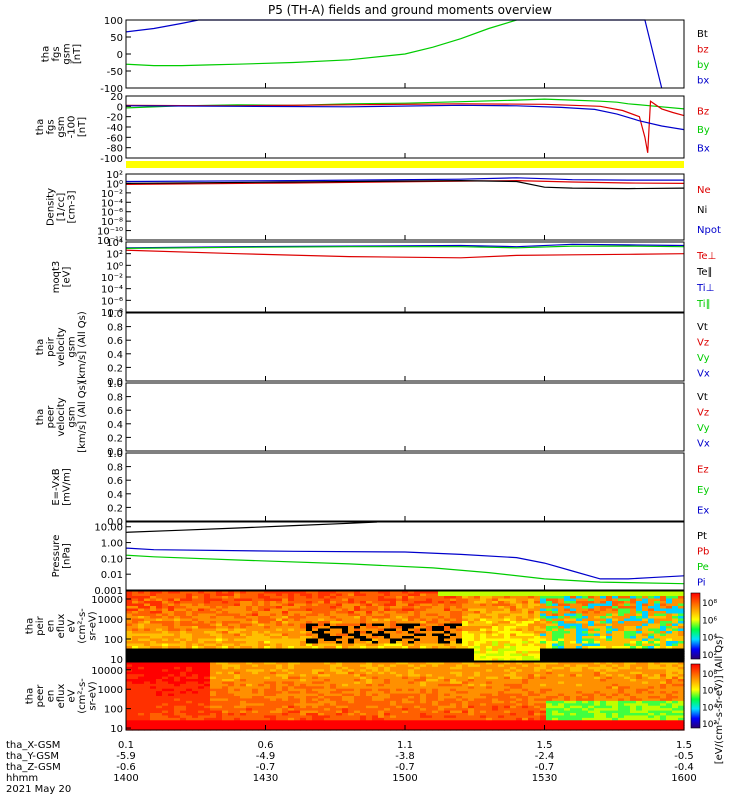 The width and height of the screenshot is (750, 800). I want to click on y-axis-label: E=-VxB, so click(56, 486).